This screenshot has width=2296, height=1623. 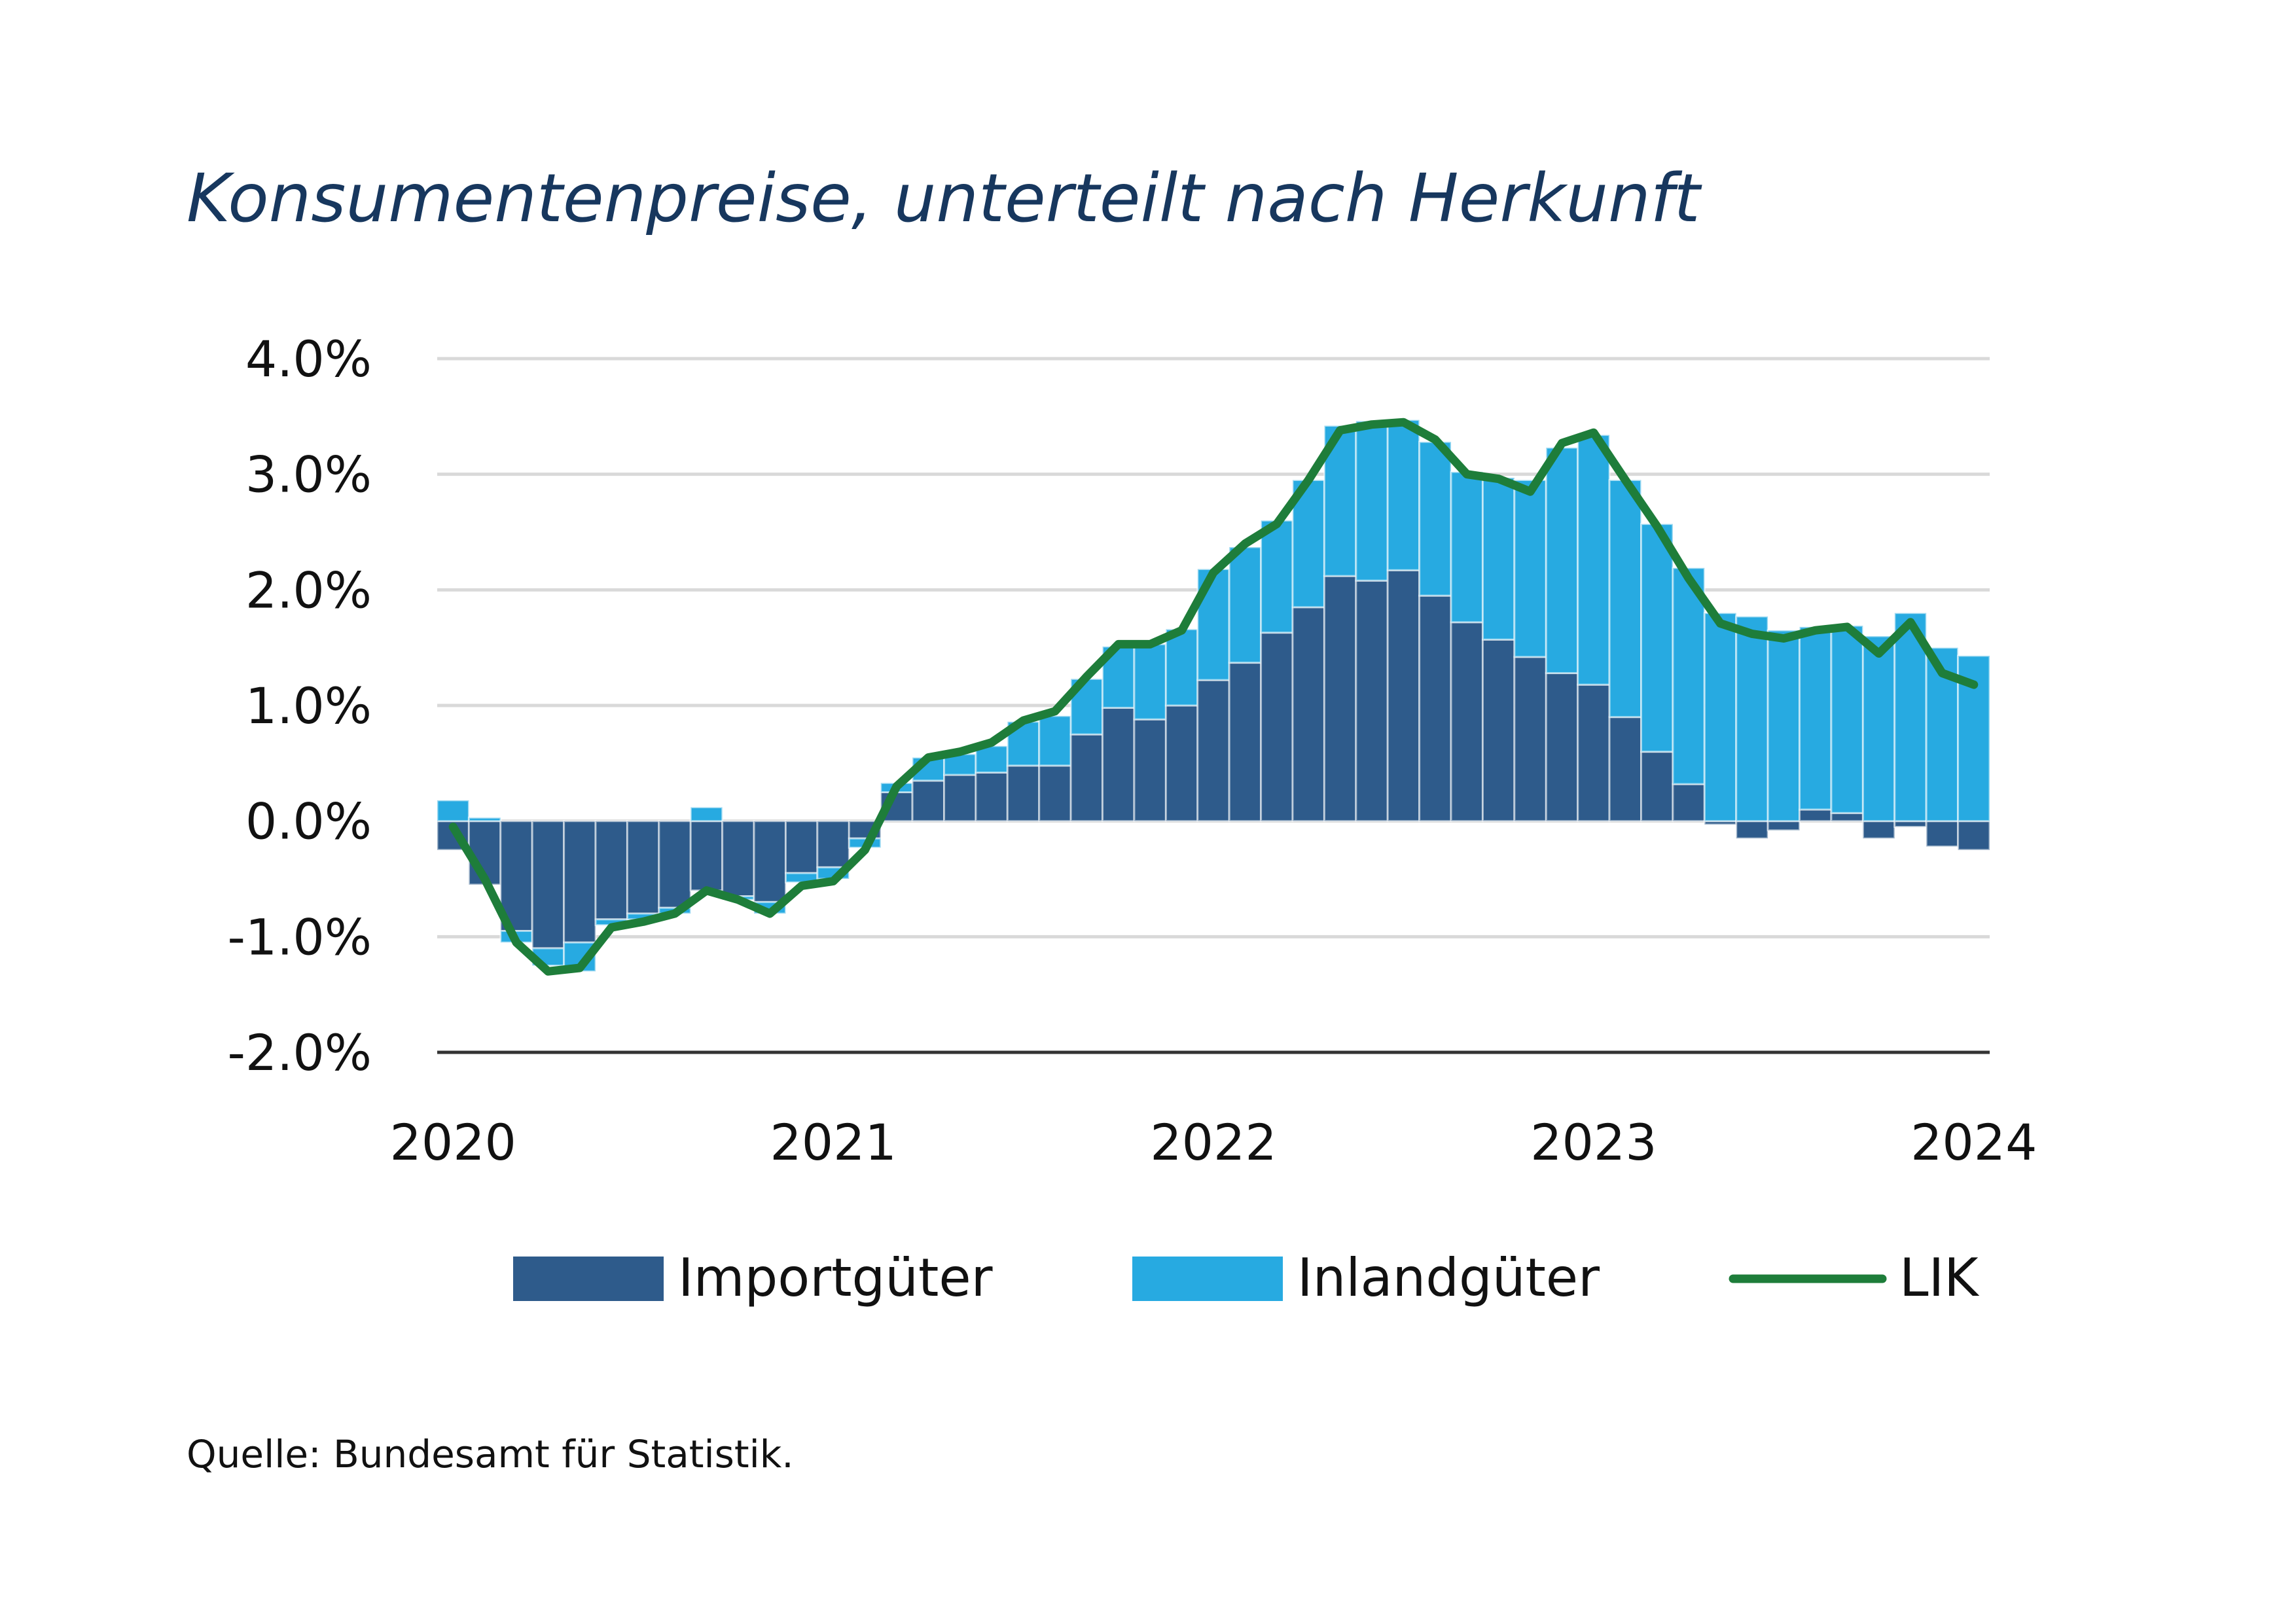 What do you see at coordinates (490, 1454) in the screenshot?
I see `source-note: Quelle: Bundesamt für Statistik.` at bounding box center [490, 1454].